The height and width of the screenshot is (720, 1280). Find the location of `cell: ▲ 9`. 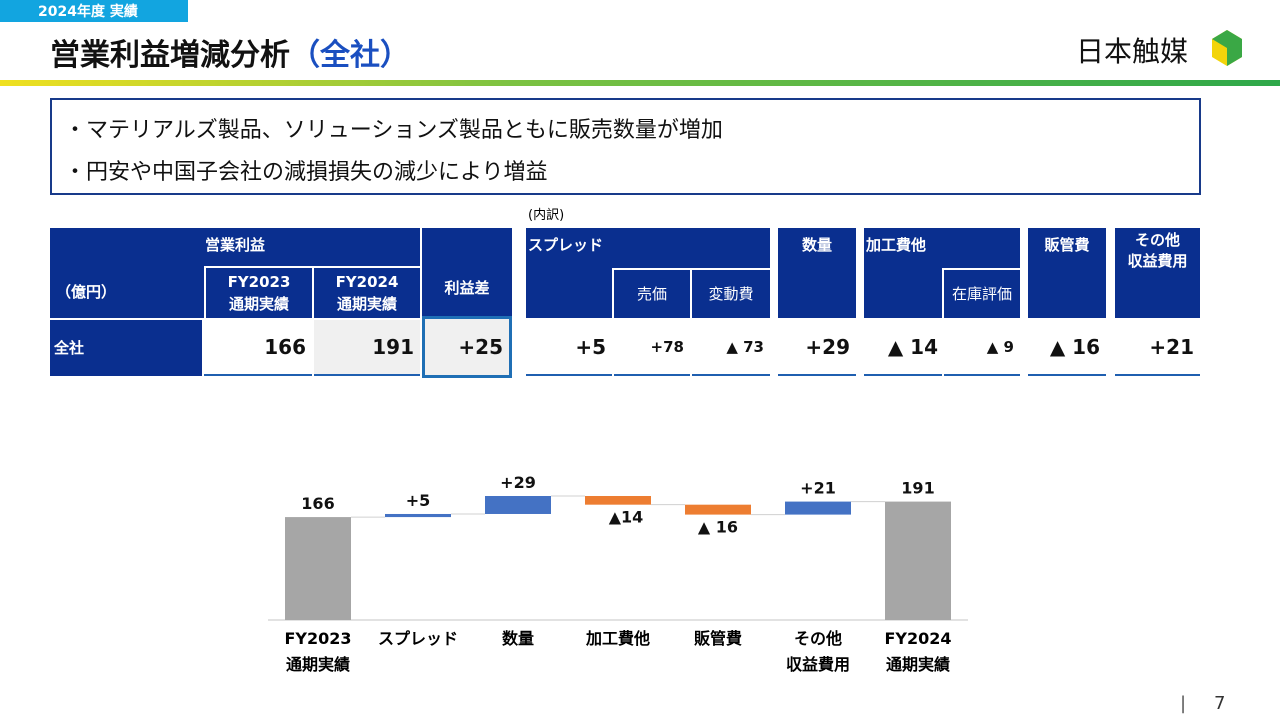

cell: ▲ 9 is located at coordinates (982, 348).